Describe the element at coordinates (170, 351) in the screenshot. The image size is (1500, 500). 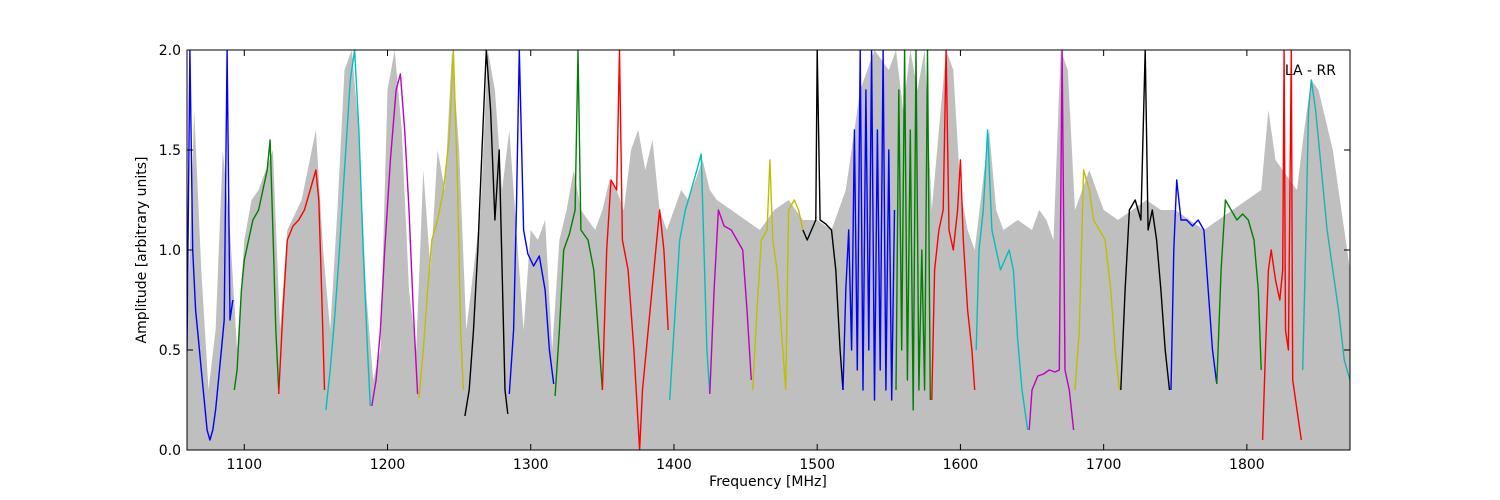
I see `y-tick-label: 0.5` at that location.